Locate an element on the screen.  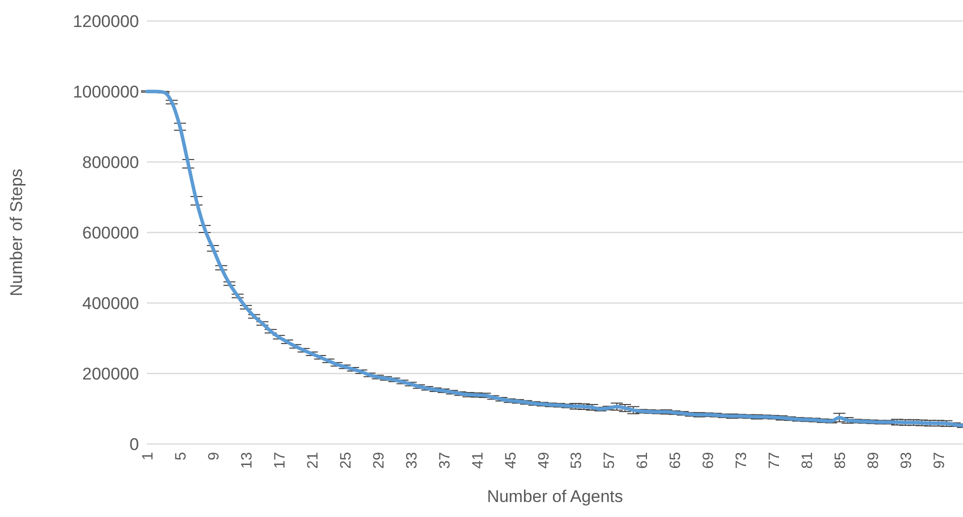
x-tick-label: 97 is located at coordinates (939, 460).